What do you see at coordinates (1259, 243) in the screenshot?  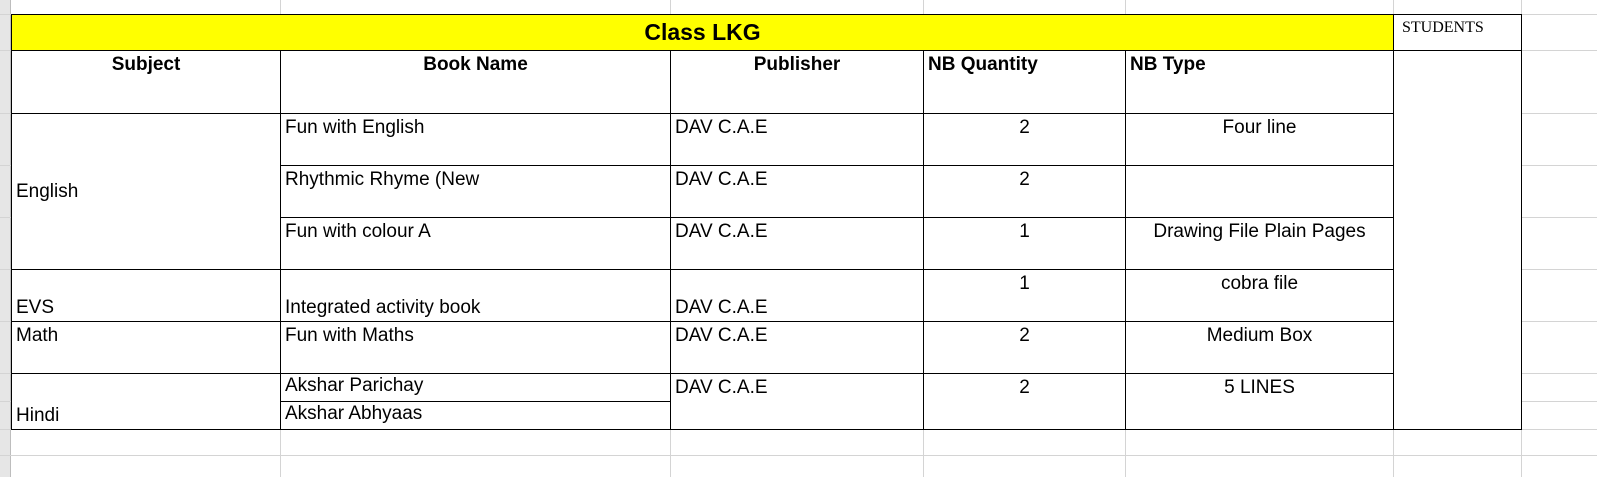 I see `type-cell: Drawing File Plain Pages` at bounding box center [1259, 243].